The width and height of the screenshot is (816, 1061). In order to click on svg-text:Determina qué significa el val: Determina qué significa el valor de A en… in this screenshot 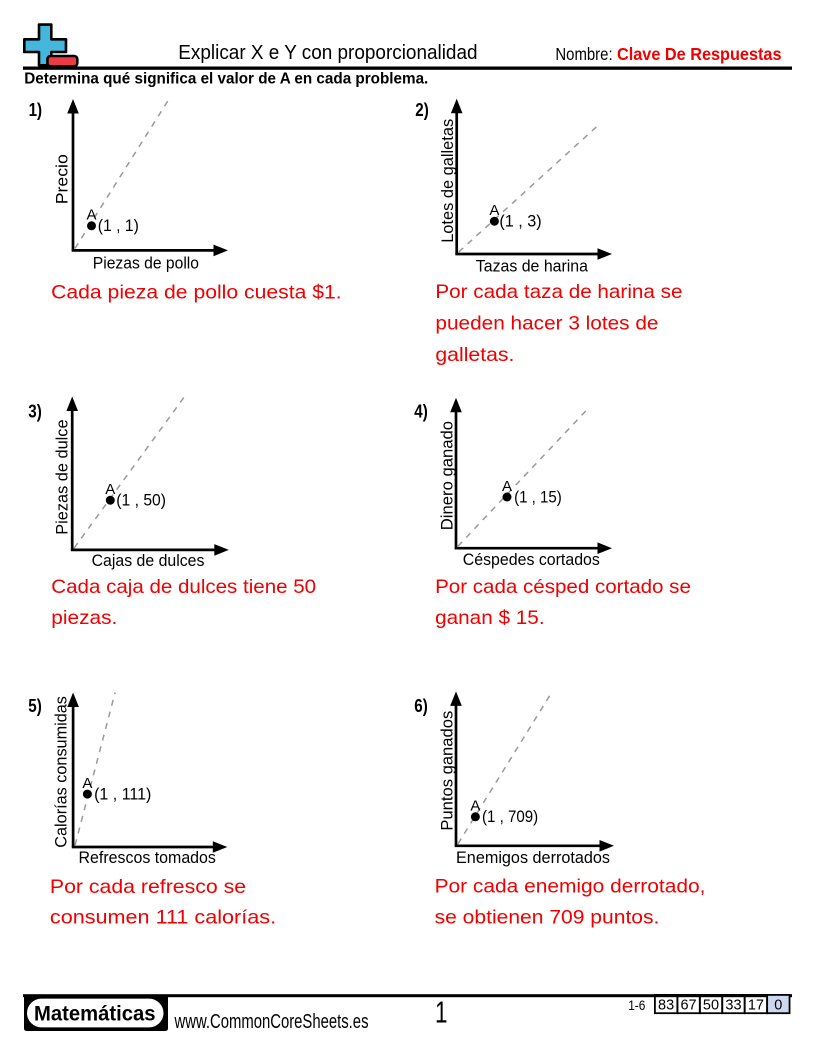, I will do `click(226, 79)`.